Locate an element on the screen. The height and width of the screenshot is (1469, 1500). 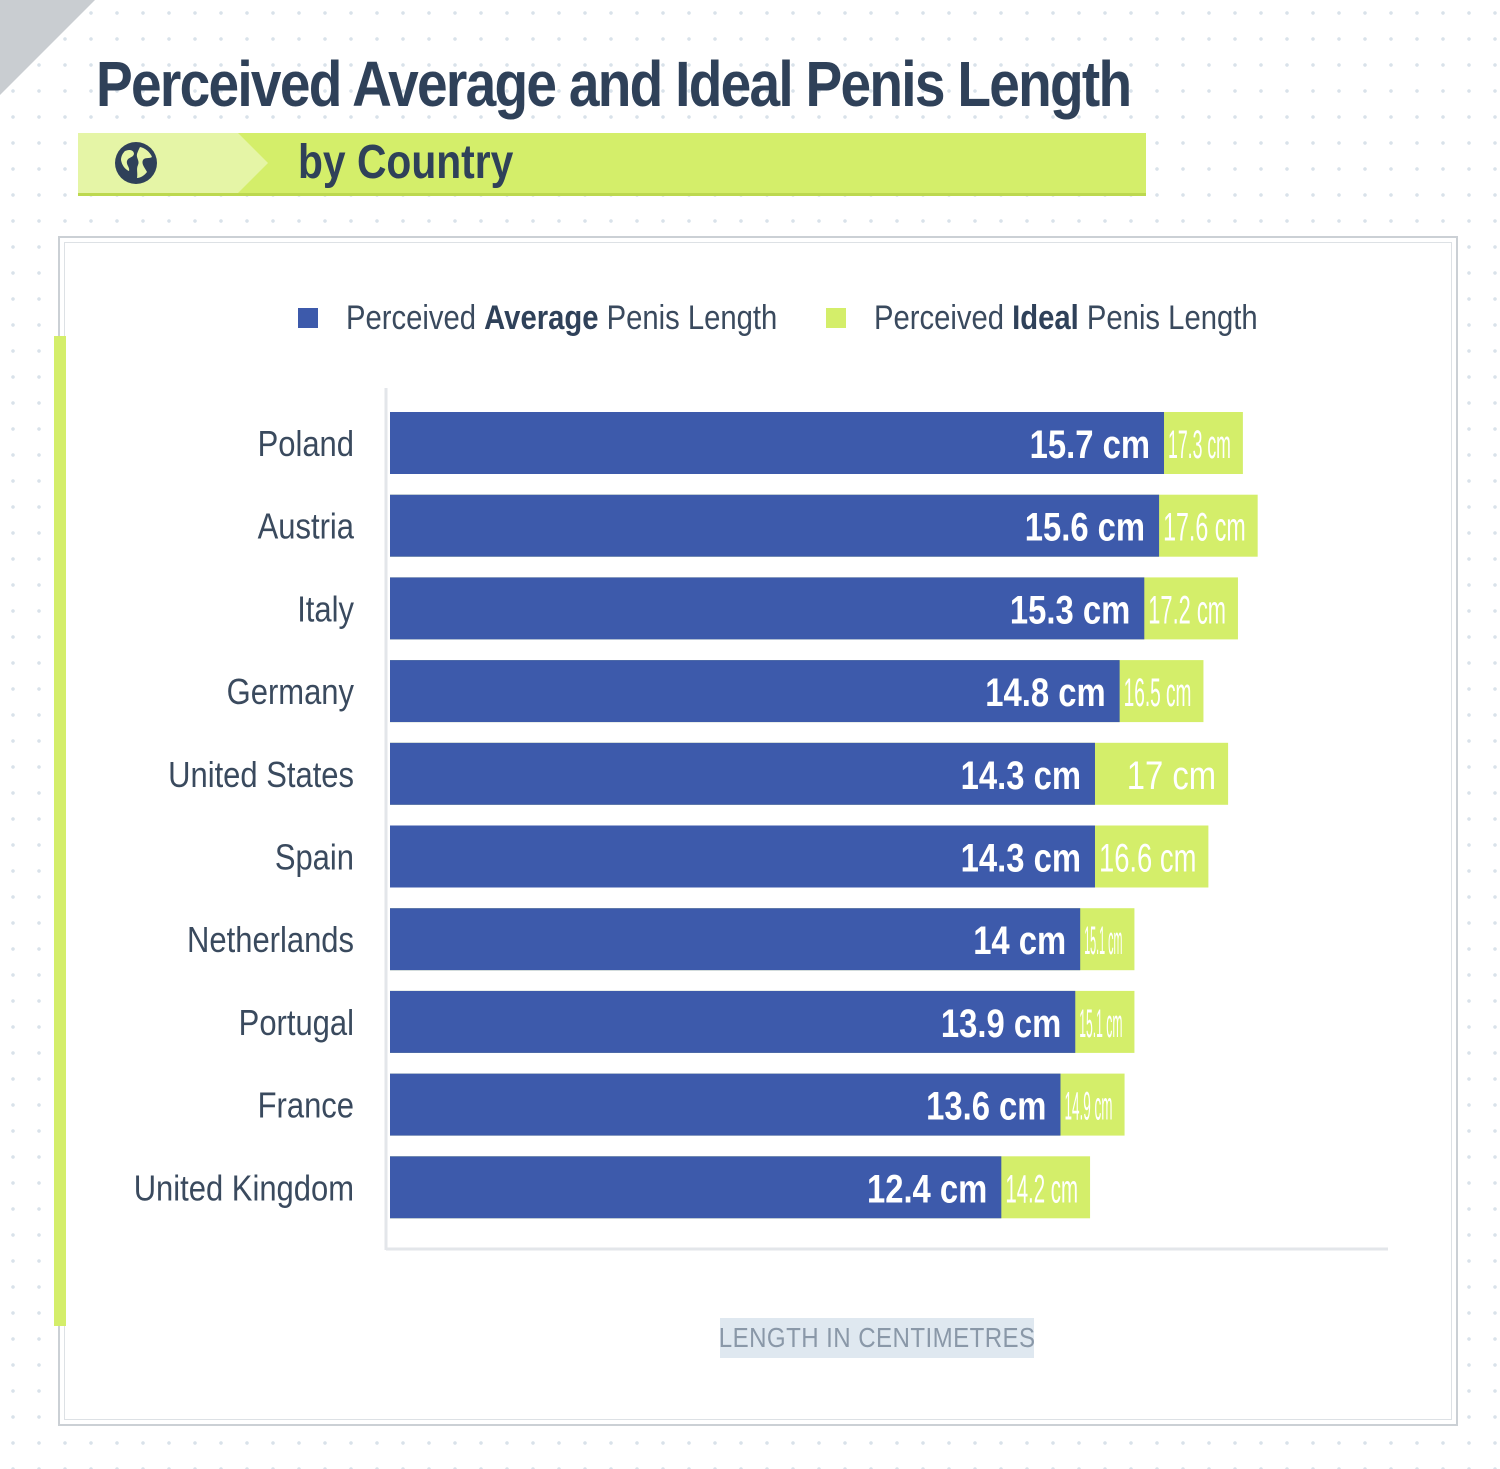
category-label: United Kingdom is located at coordinates (244, 1187).